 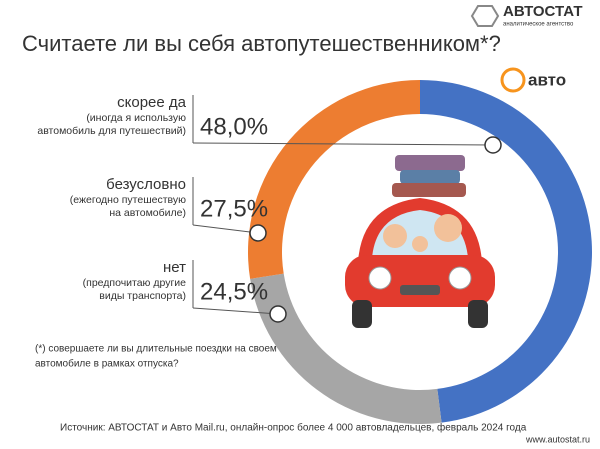 What do you see at coordinates (557, 439) in the screenshot?
I see `url: www.autostat.ru` at bounding box center [557, 439].